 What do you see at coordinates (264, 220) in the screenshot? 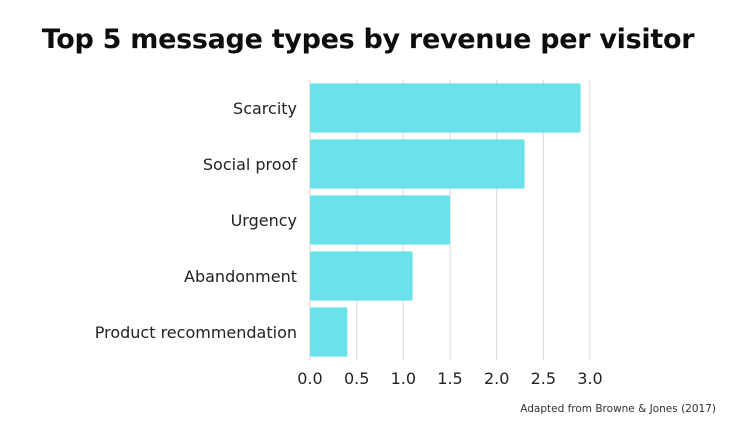
I see `category-label: Urgency` at bounding box center [264, 220].